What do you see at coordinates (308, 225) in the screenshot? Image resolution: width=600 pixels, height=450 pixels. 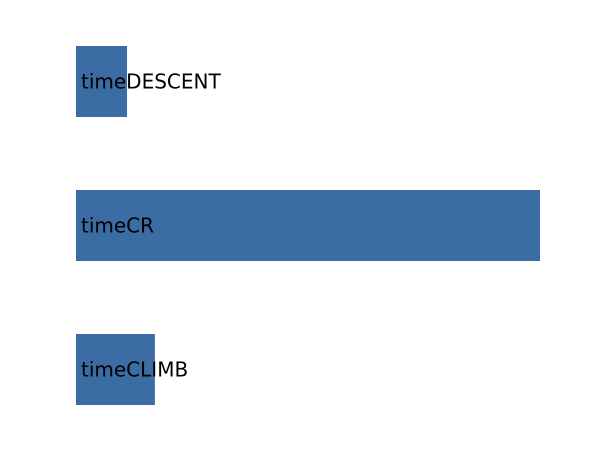 I see `bar-timeCR` at bounding box center [308, 225].